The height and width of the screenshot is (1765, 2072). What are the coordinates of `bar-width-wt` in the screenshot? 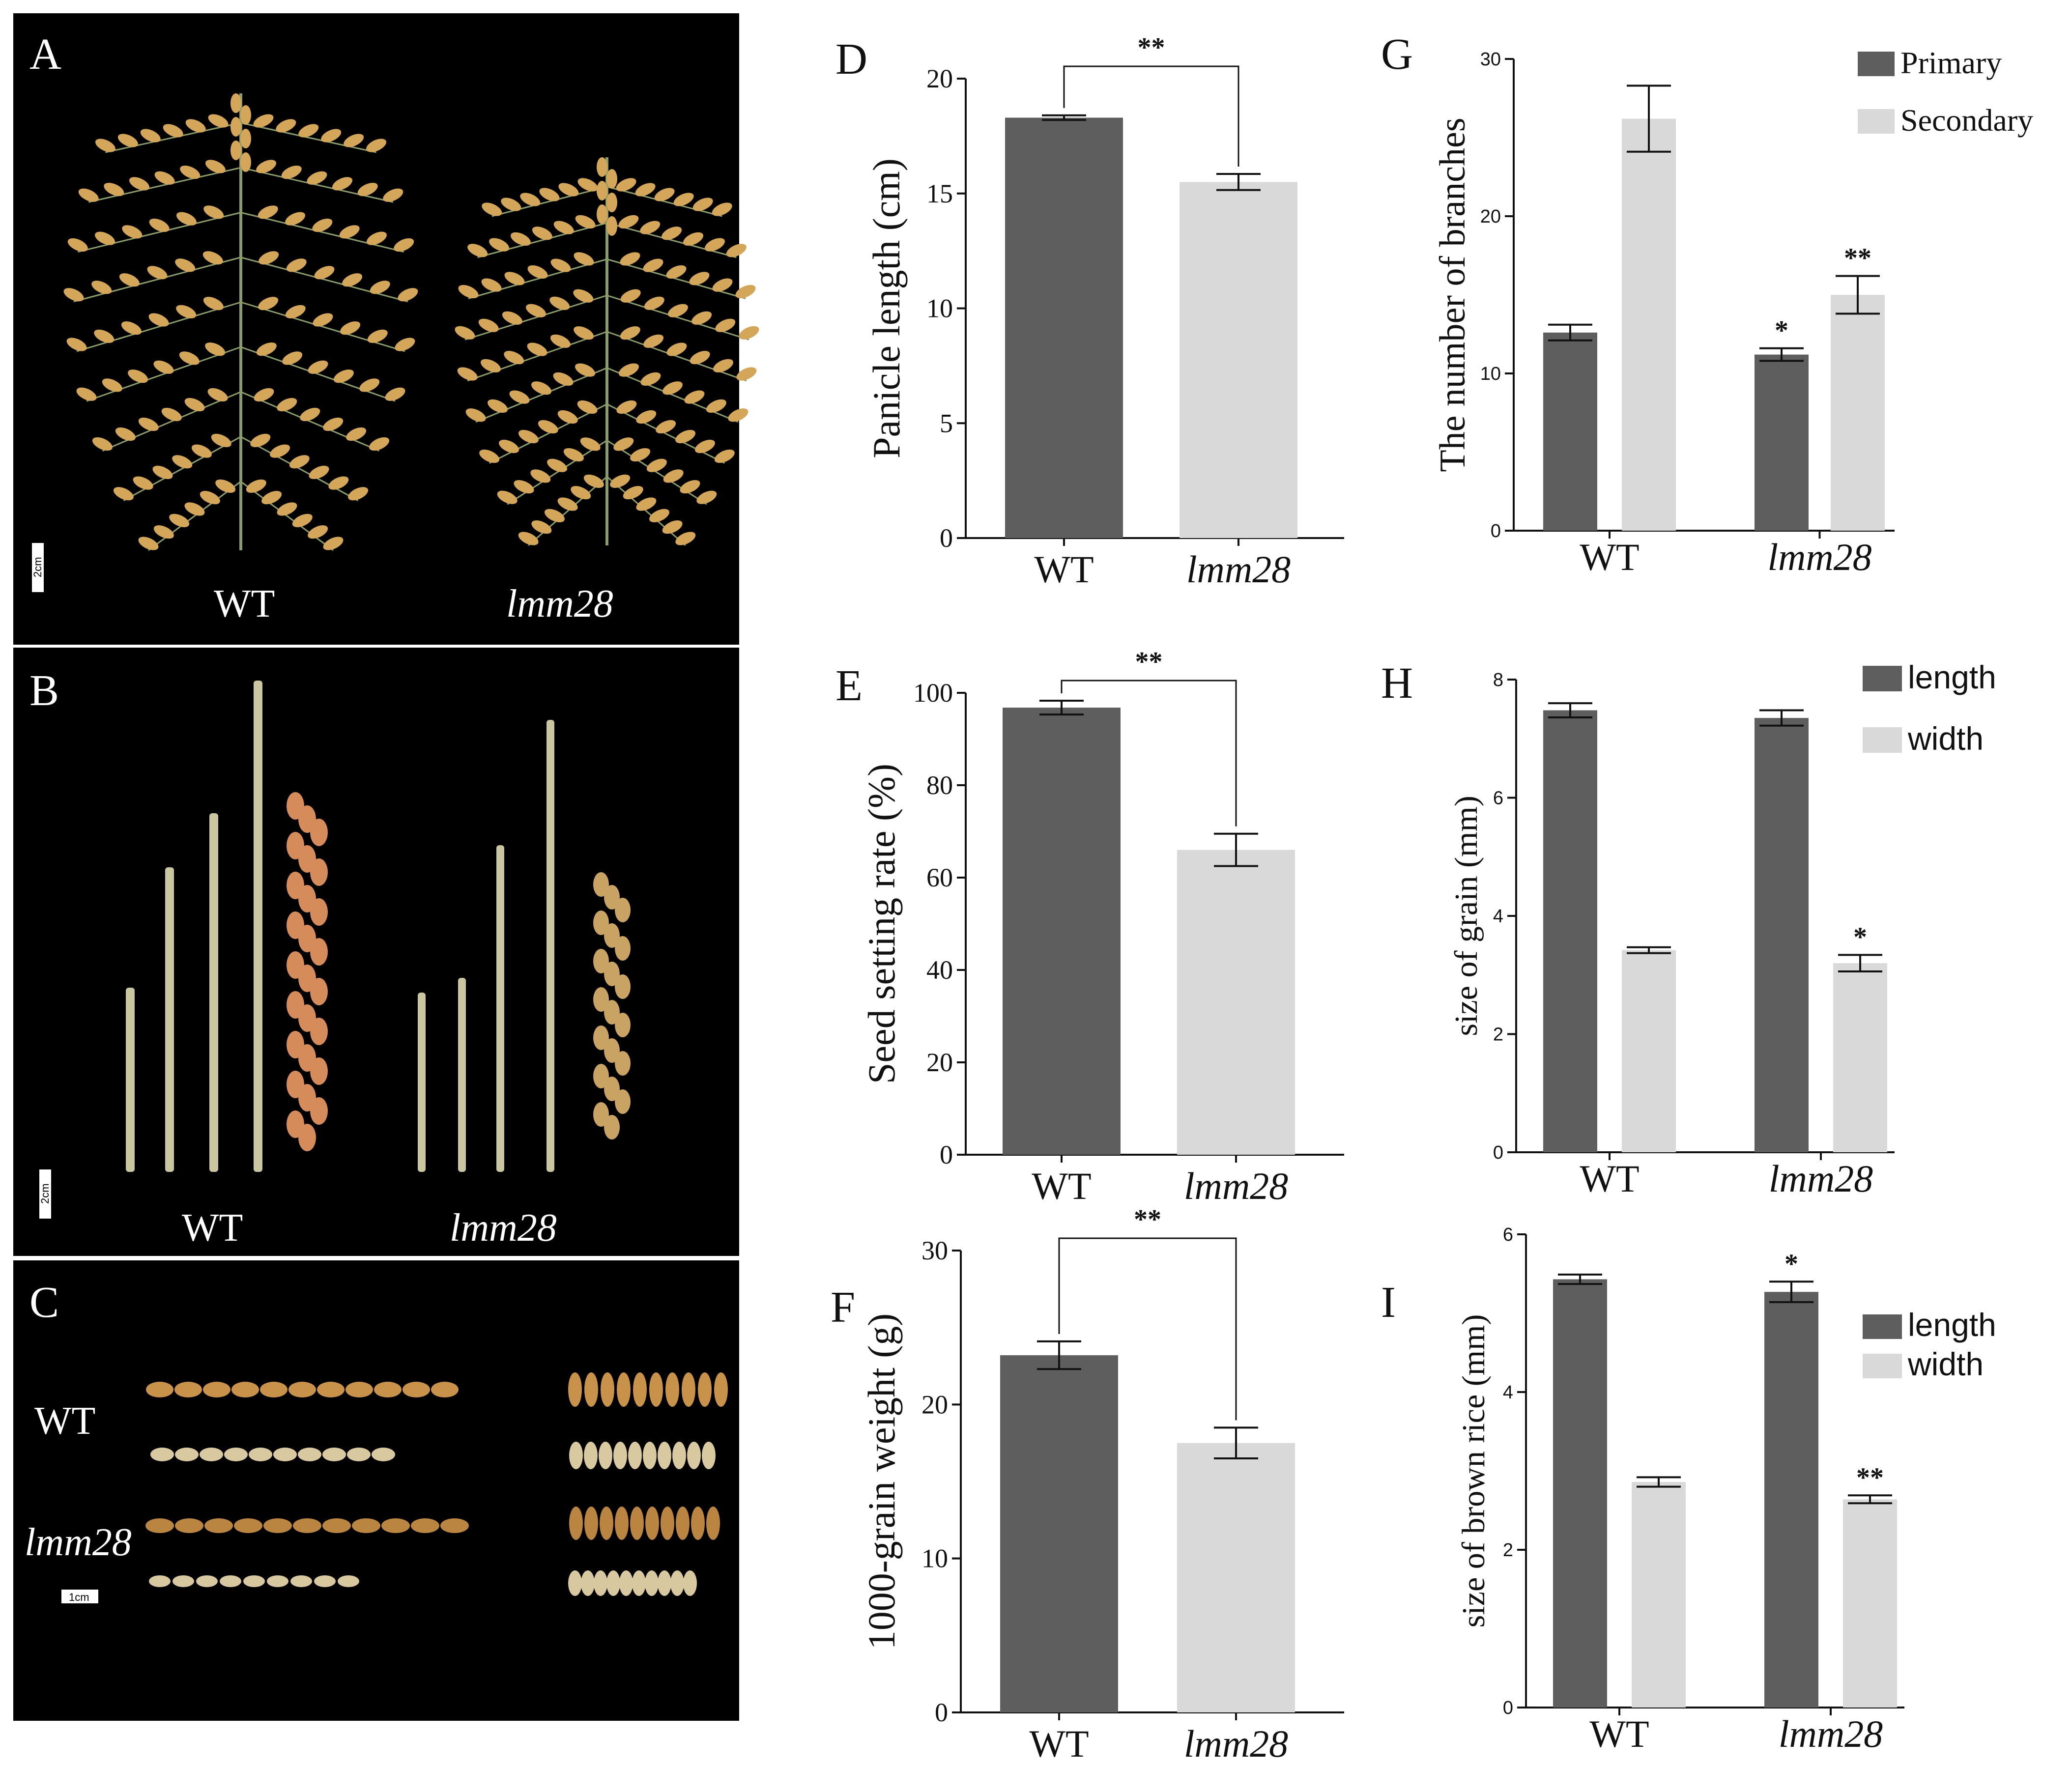 It's located at (1659, 1594).